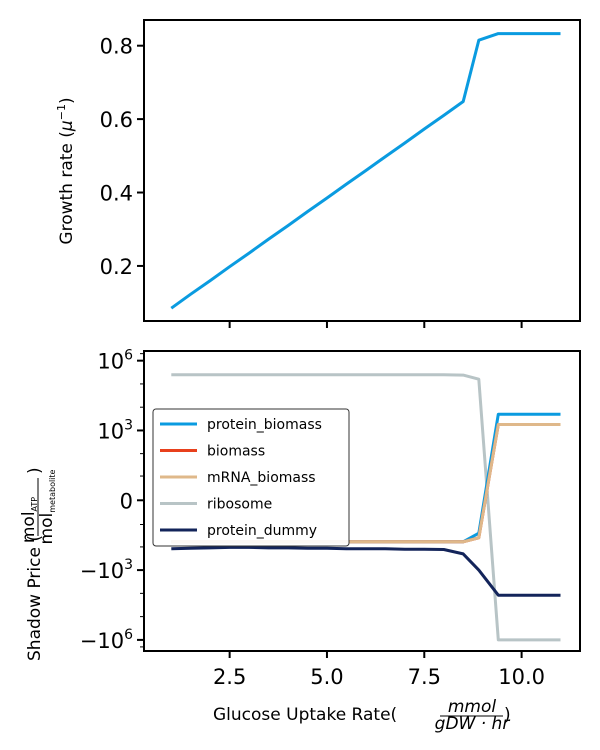 This screenshot has width=600, height=750. Describe the element at coordinates (262, 531) in the screenshot. I see `legend-label-protein_dummy: protein_dummy` at that location.